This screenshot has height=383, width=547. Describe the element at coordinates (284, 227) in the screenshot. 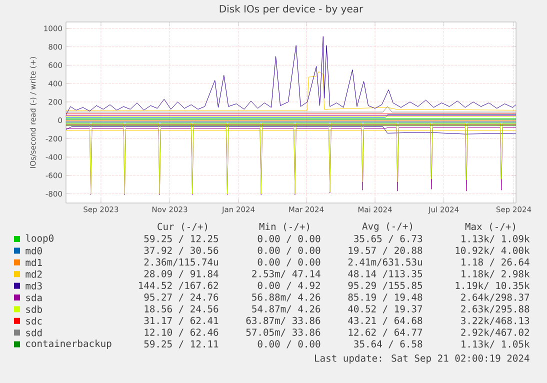

I see `text: Min (-/+)` at that location.